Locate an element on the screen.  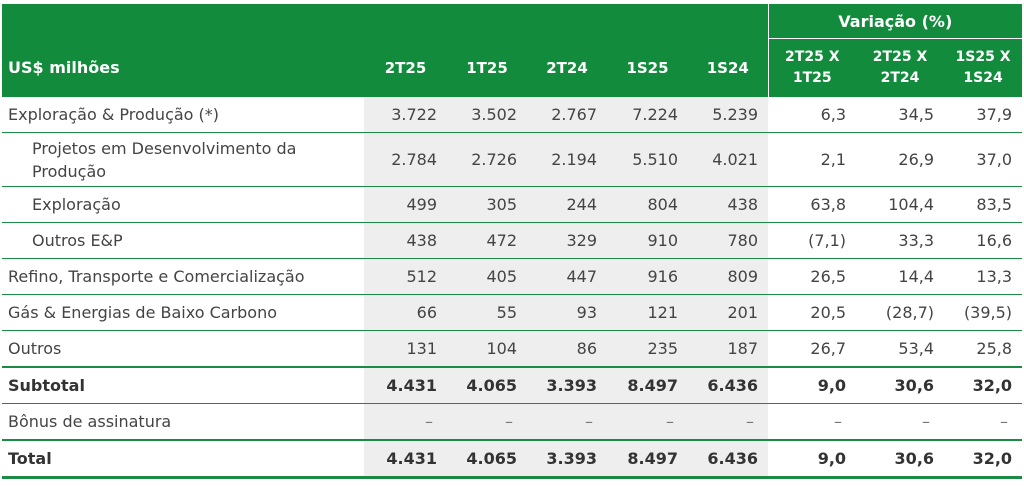
var-header-line2: 1T25 is located at coordinates (812, 78).